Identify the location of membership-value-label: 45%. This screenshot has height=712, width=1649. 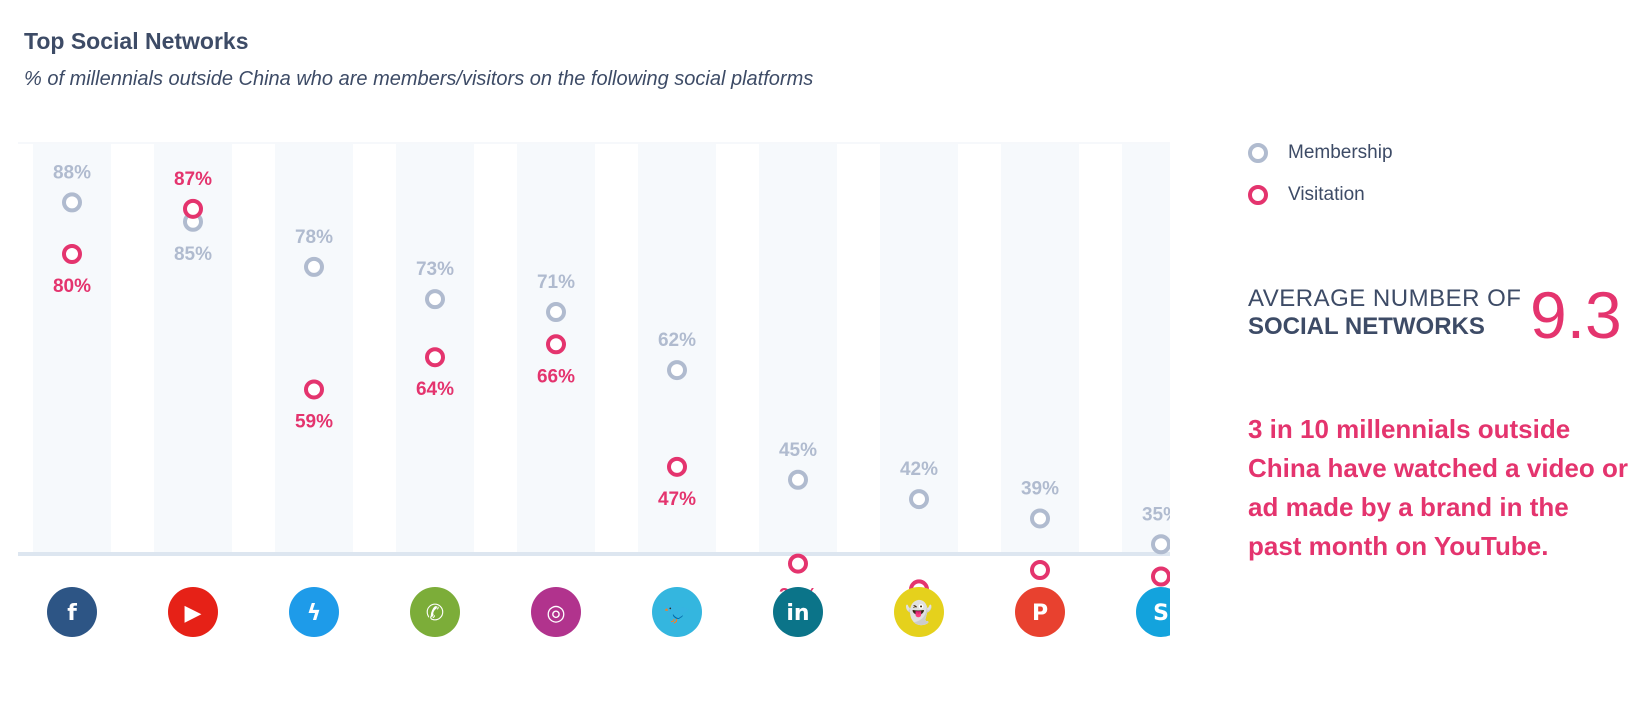
(798, 450).